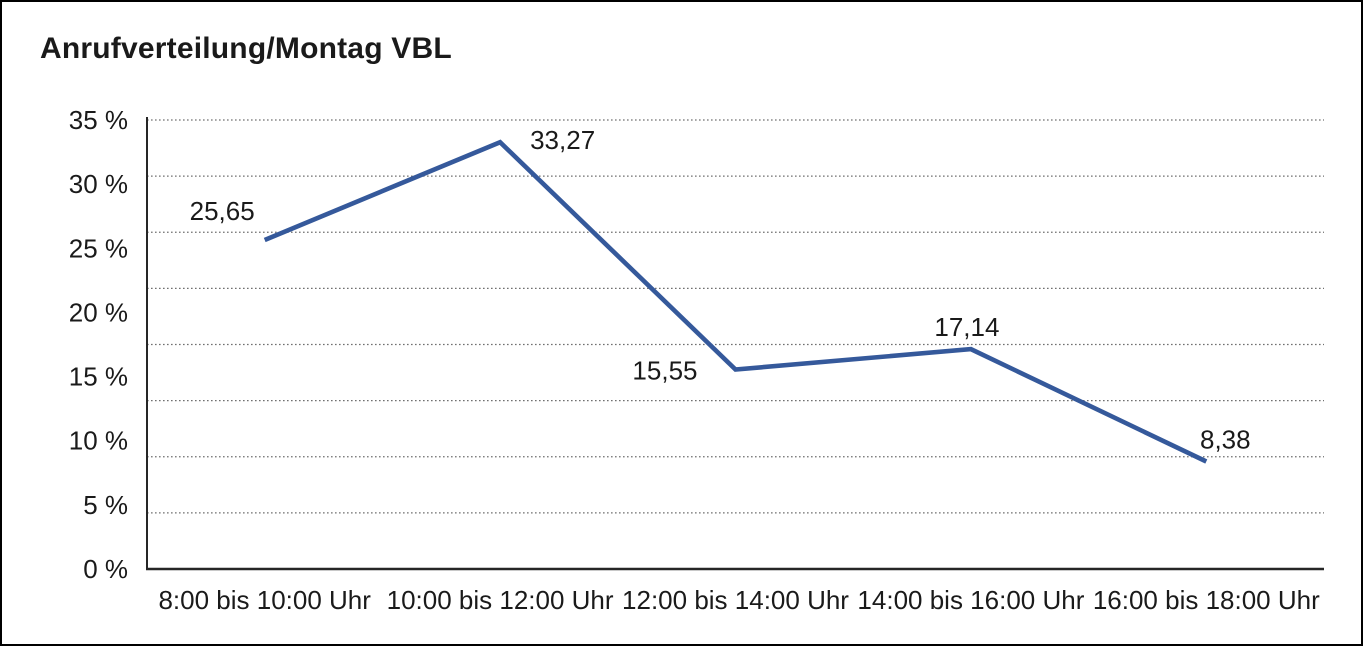  I want to click on data-point-label: 15,55, so click(664, 371).